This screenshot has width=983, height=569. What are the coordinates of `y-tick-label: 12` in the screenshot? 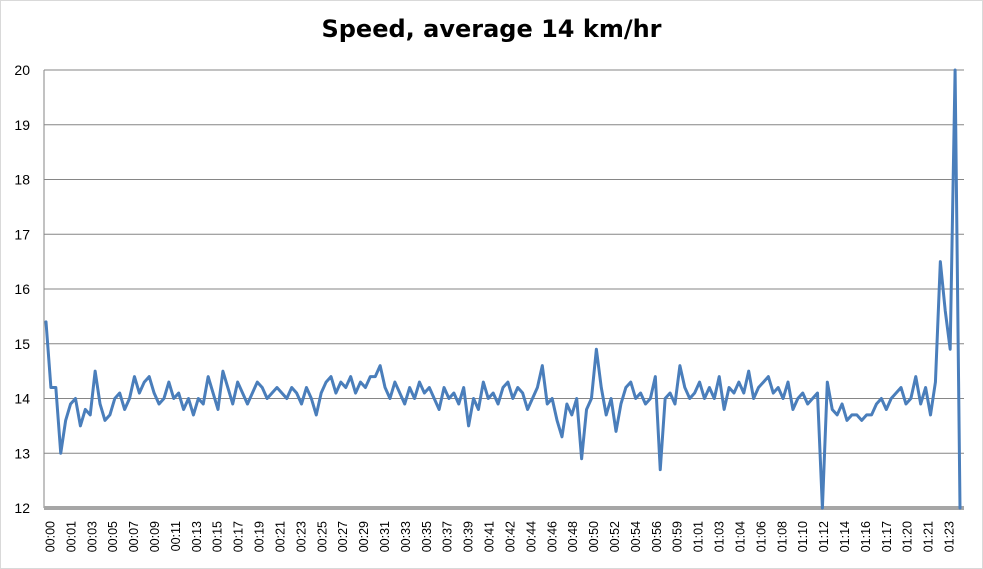 It's located at (22, 508).